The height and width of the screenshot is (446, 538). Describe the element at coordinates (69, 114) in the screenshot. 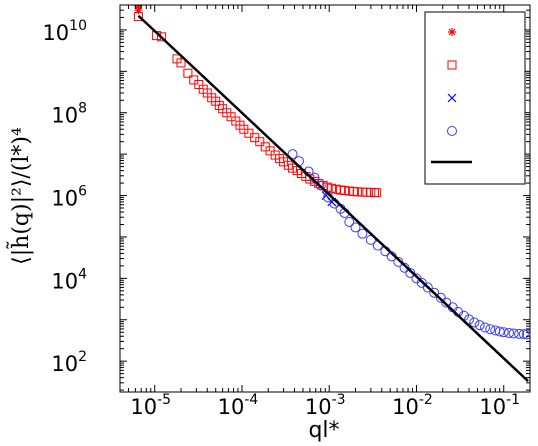

I see `y-tick-label: 108` at that location.